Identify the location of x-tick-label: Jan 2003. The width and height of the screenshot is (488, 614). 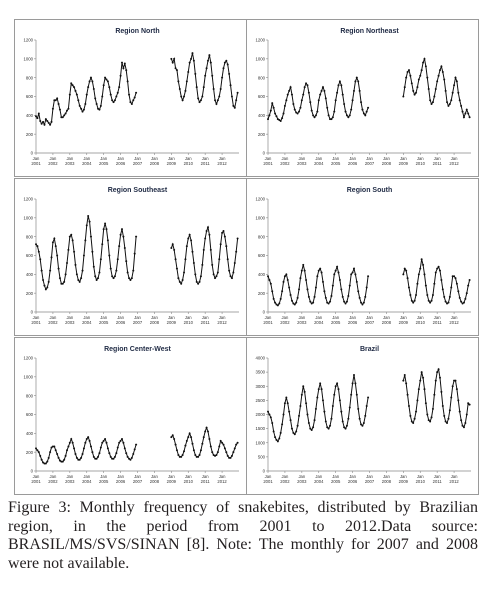
(70, 479).